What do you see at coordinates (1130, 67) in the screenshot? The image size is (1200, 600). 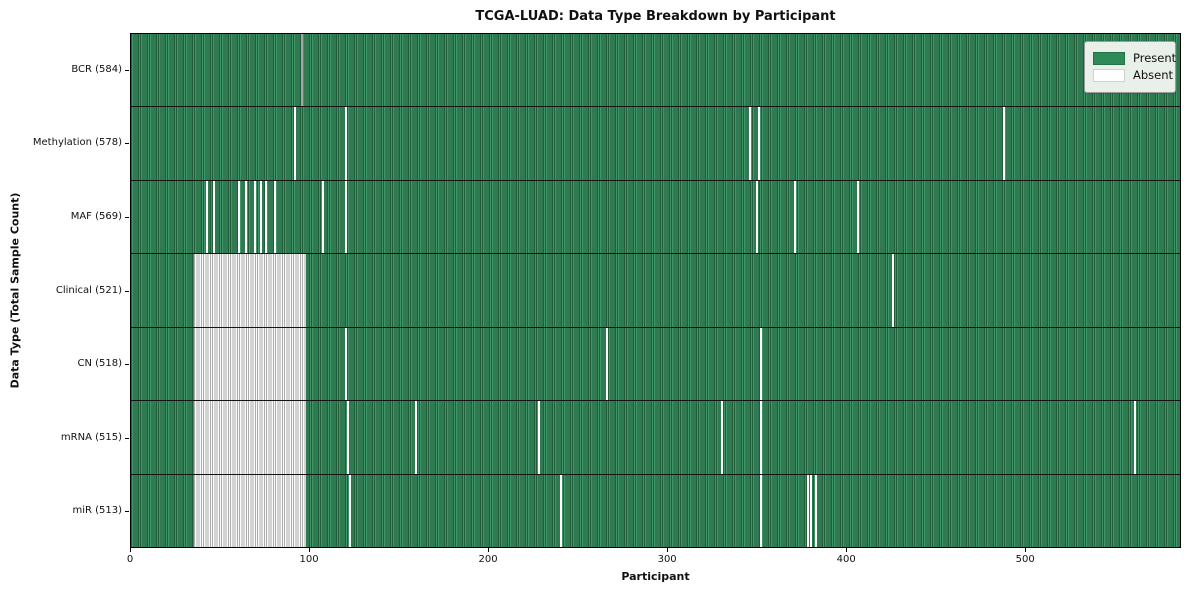 I see `legend: Present Absent` at bounding box center [1130, 67].